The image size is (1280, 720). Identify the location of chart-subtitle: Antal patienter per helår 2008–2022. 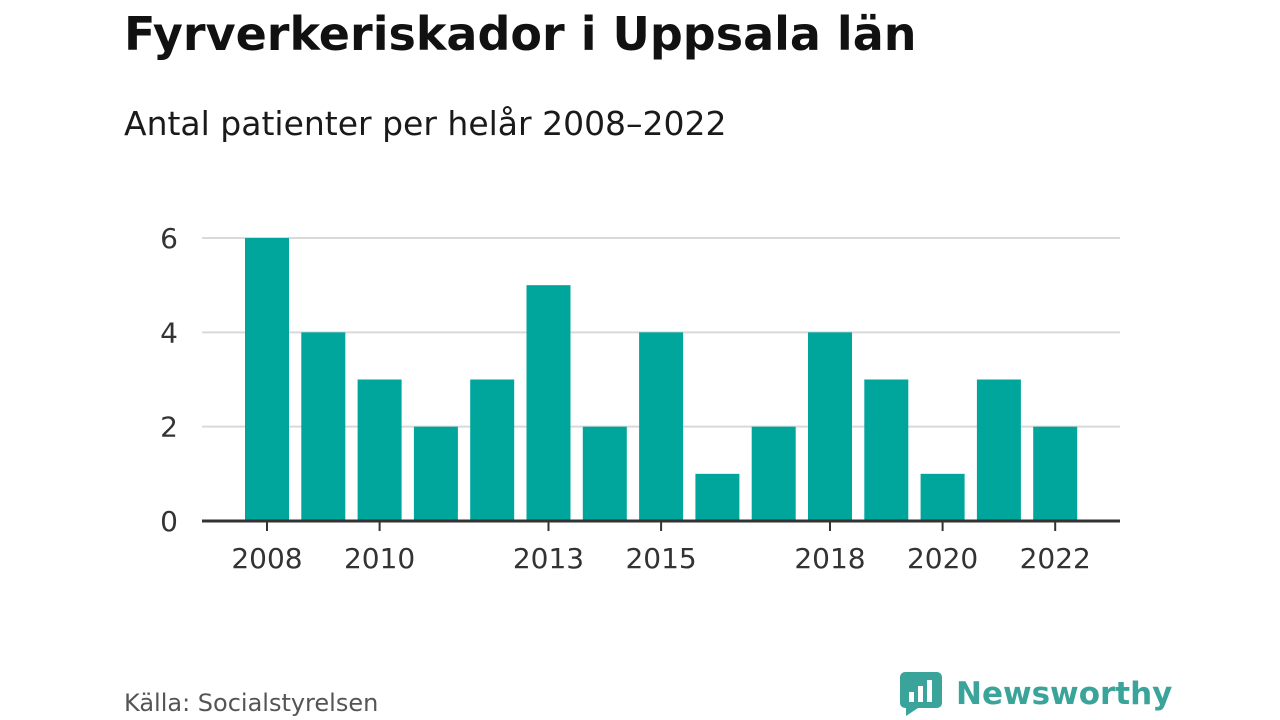
(425, 123).